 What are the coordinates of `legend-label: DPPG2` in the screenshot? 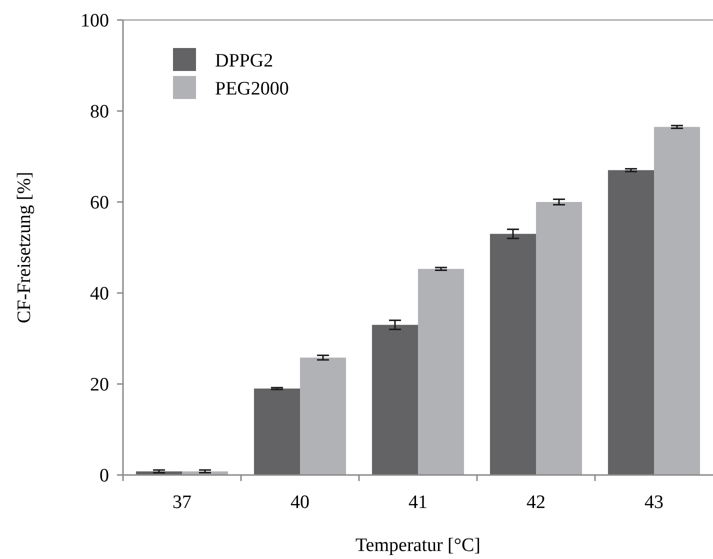 It's located at (244, 61).